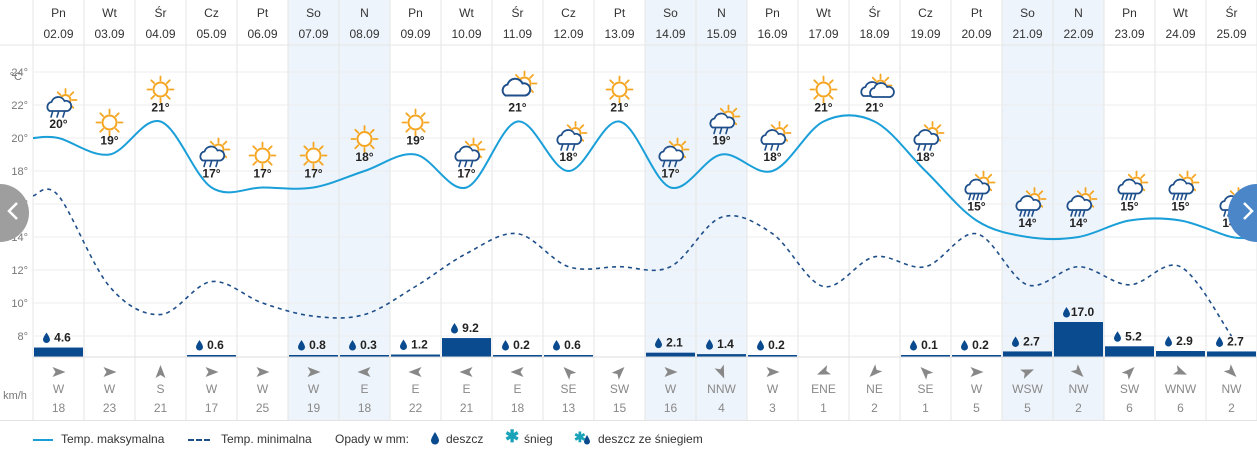 The height and width of the screenshot is (458, 1257). I want to click on y-tick-label: 20°, so click(19, 139).